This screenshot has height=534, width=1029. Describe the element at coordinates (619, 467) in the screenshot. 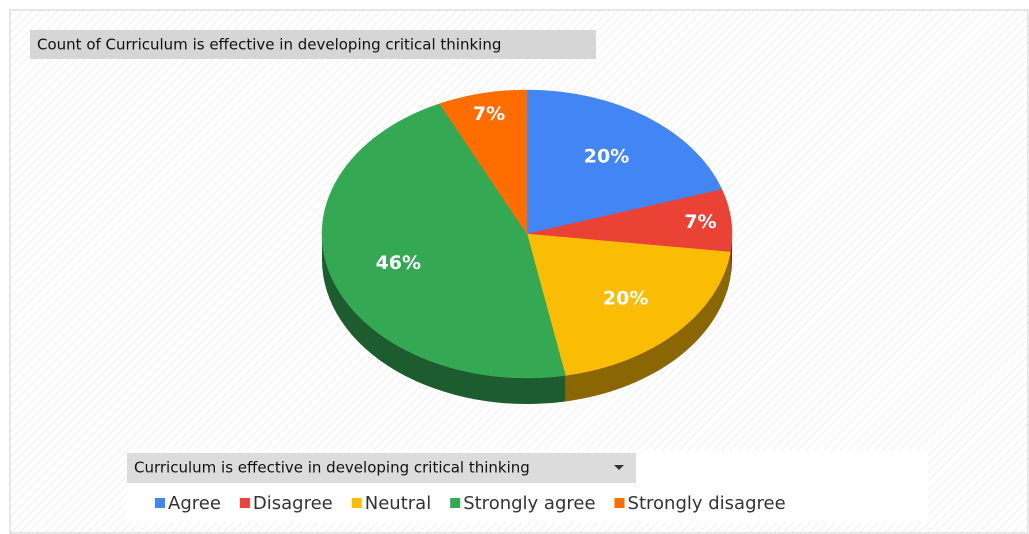

I see `dropdown-arrow` at that location.